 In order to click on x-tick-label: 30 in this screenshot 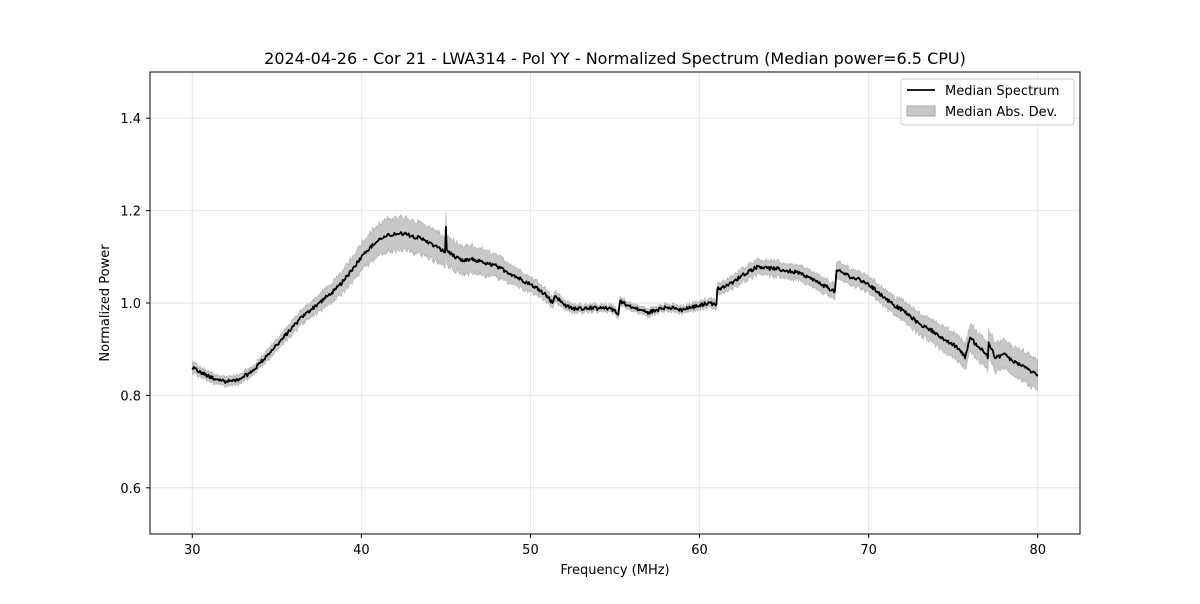, I will do `click(192, 550)`.